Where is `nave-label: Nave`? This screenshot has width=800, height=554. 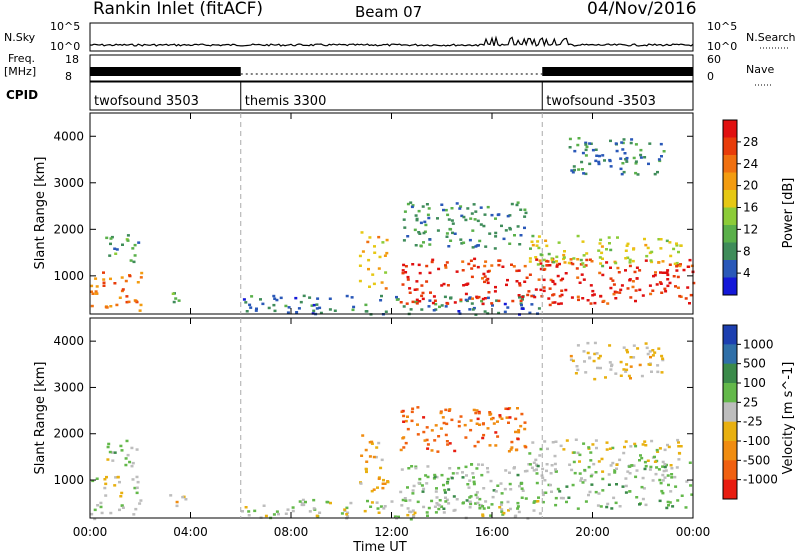 nave-label: Nave is located at coordinates (760, 69).